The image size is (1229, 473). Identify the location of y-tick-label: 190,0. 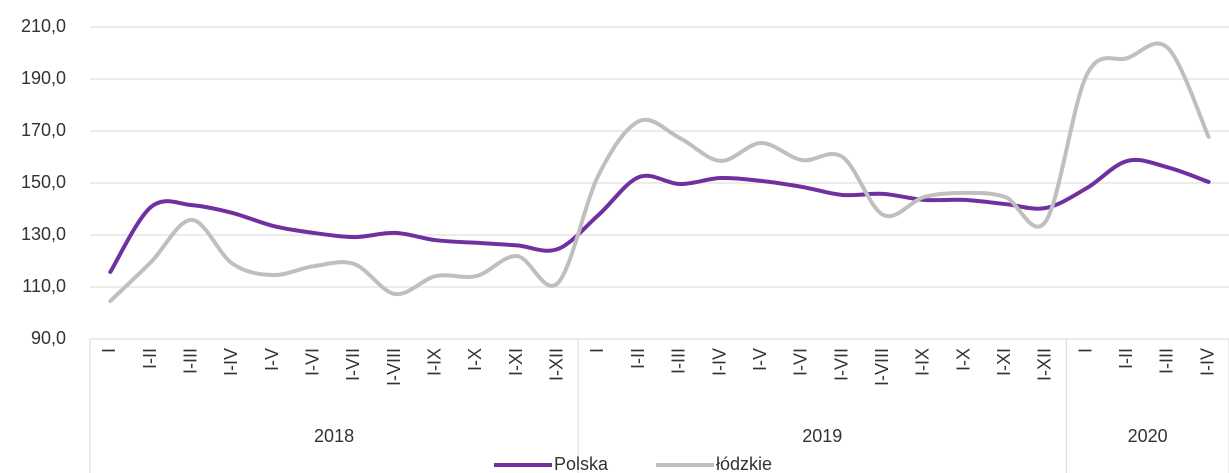
(43, 78).